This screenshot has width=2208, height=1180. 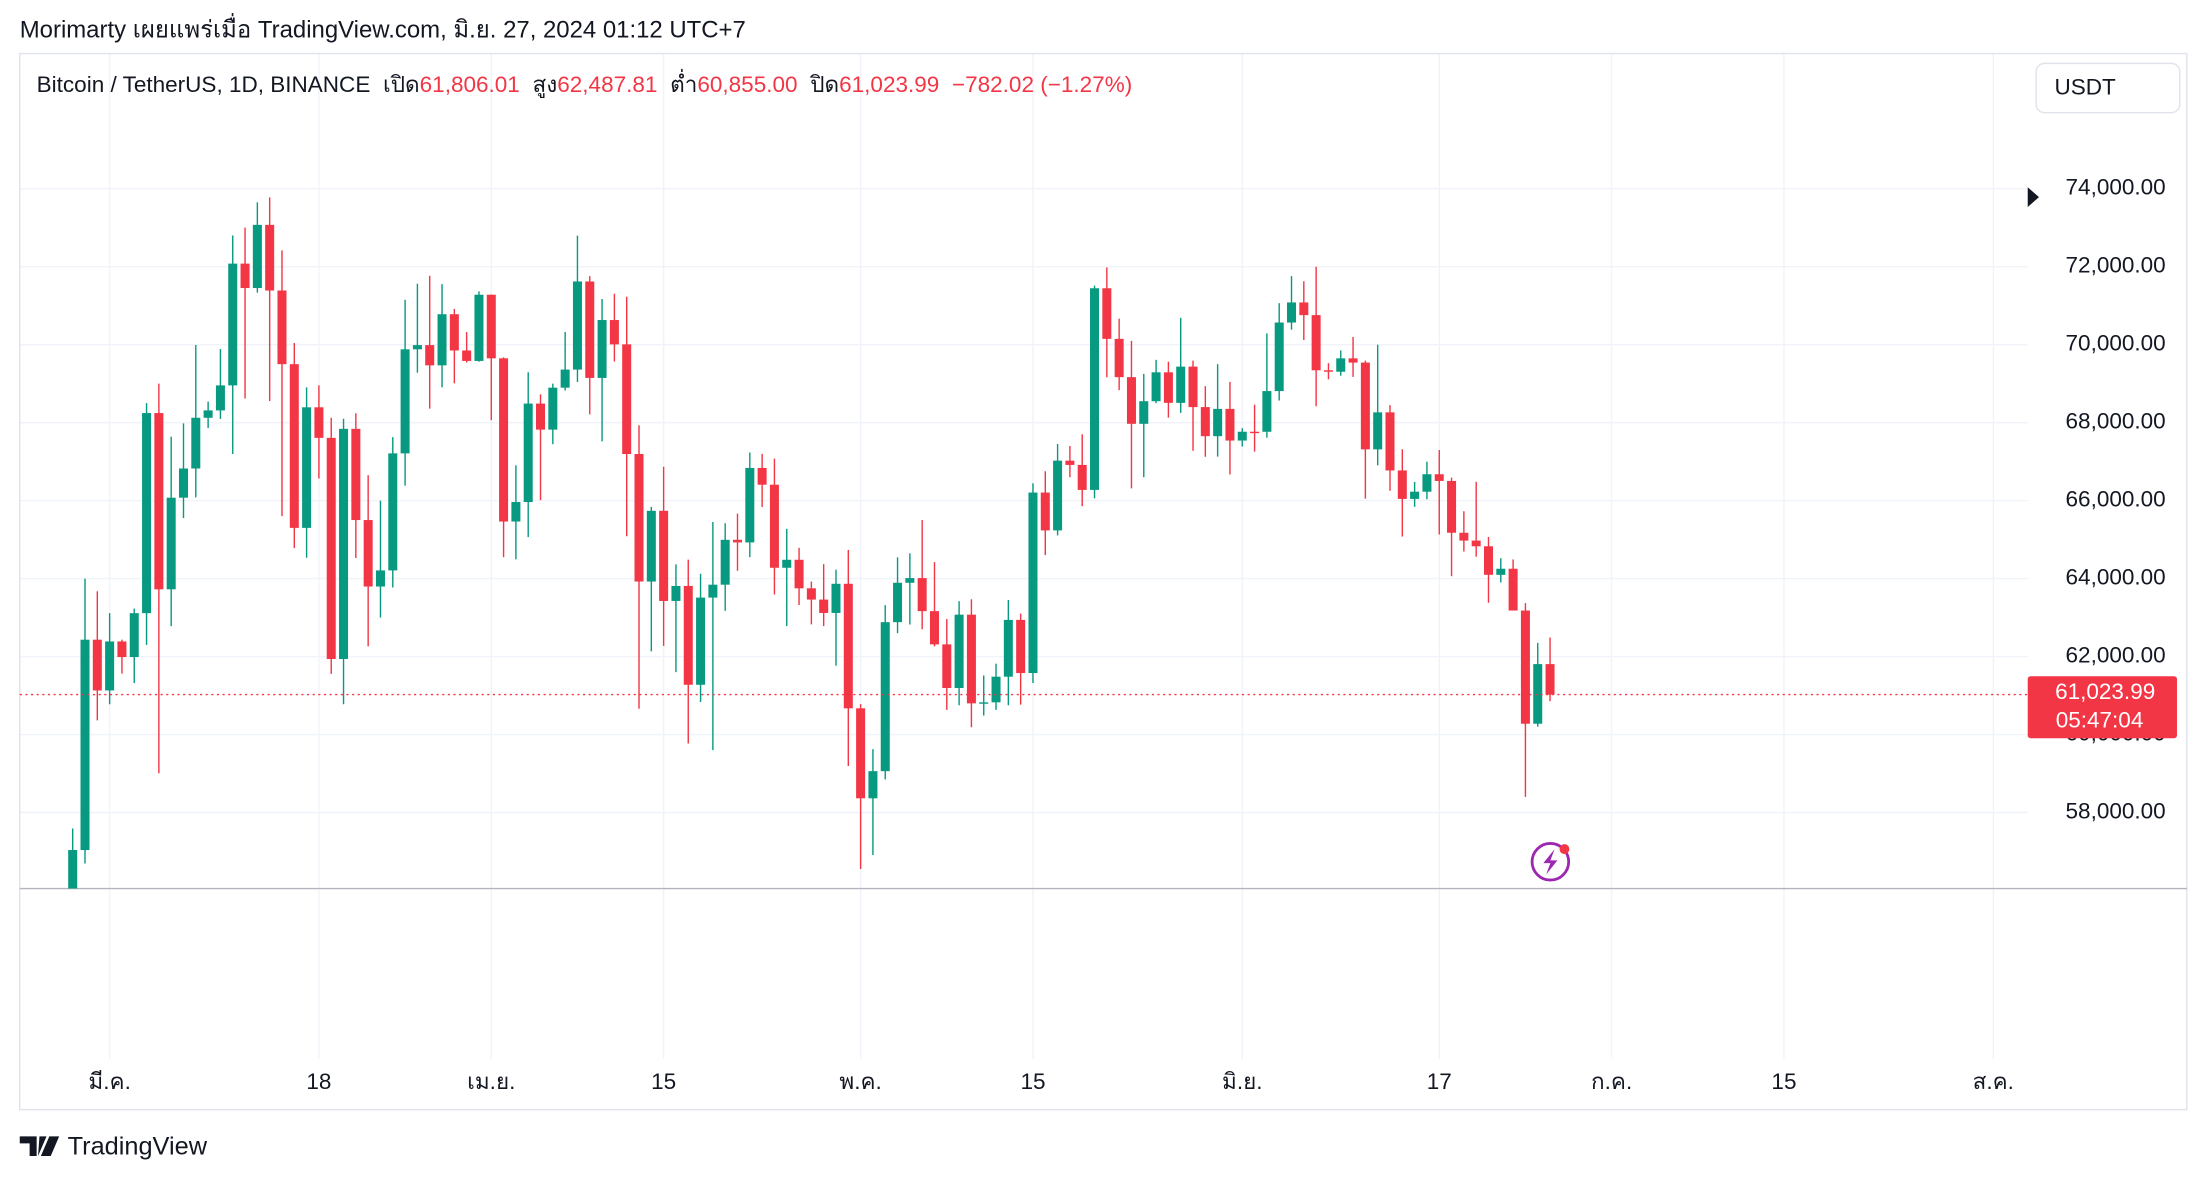 What do you see at coordinates (318, 1081) in the screenshot?
I see `x-tick-label: 18` at bounding box center [318, 1081].